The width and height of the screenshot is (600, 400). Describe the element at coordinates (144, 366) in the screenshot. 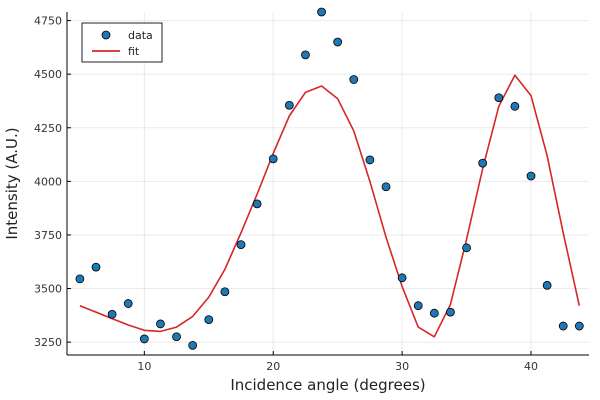

I see `x-tick-label: 10` at that location.